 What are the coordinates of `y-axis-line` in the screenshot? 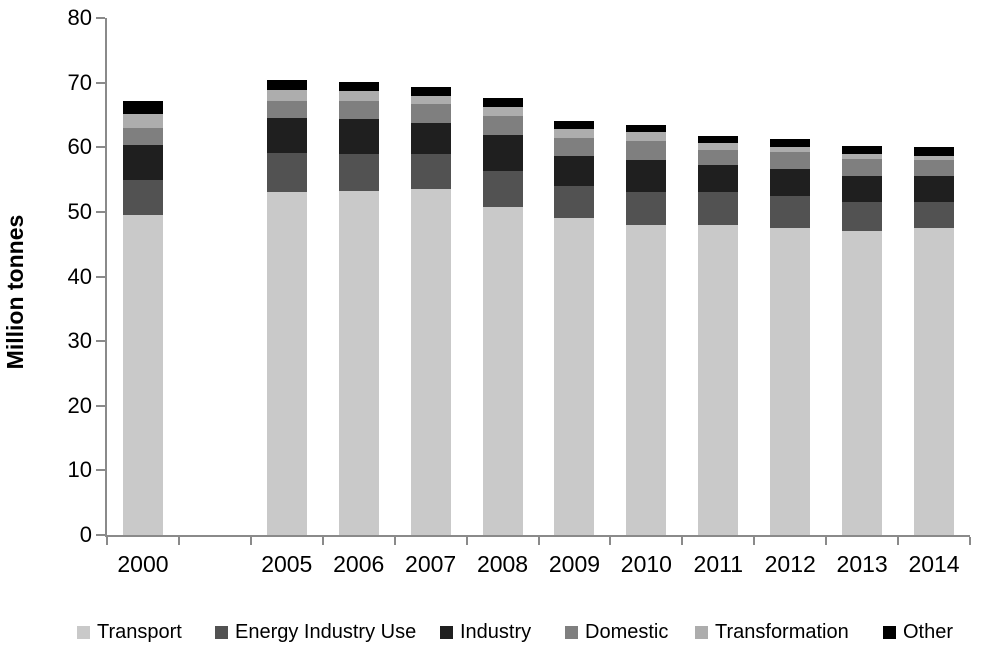 It's located at (106, 277).